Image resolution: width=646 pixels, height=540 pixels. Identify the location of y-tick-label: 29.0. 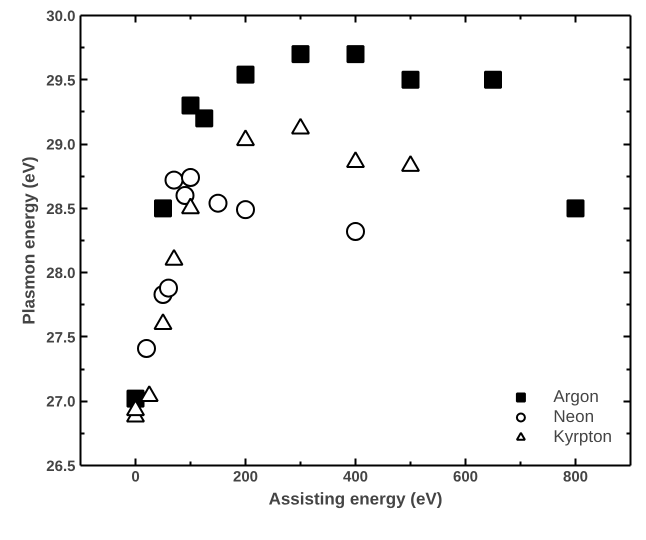
(61, 145).